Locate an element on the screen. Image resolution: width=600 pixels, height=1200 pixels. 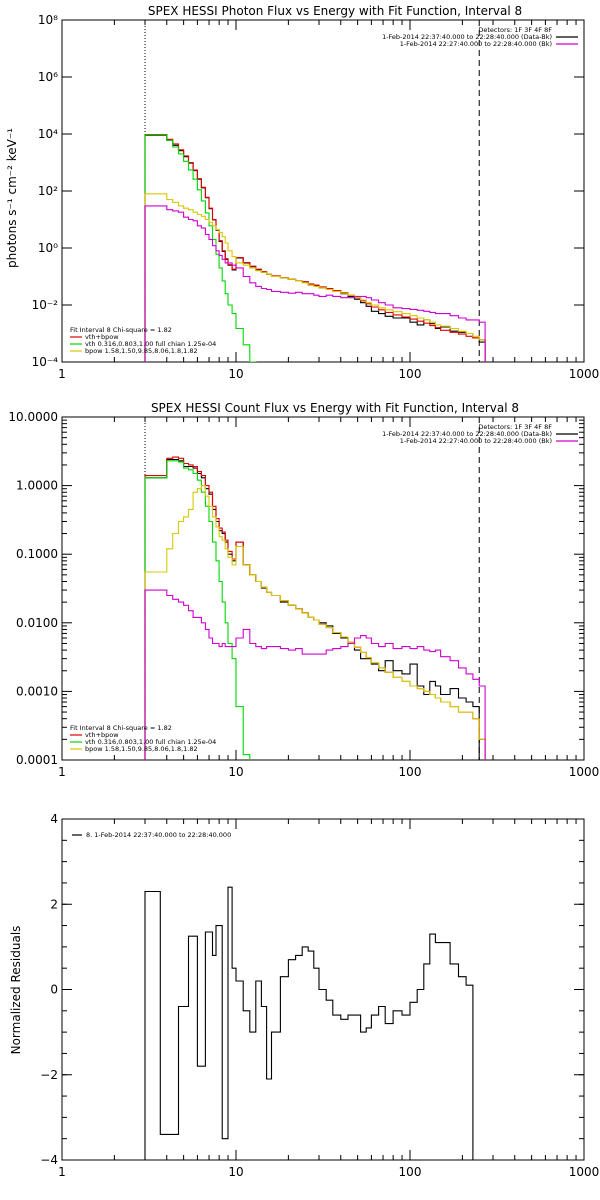
y-tick-label: 10⁶ is located at coordinates (48, 77).